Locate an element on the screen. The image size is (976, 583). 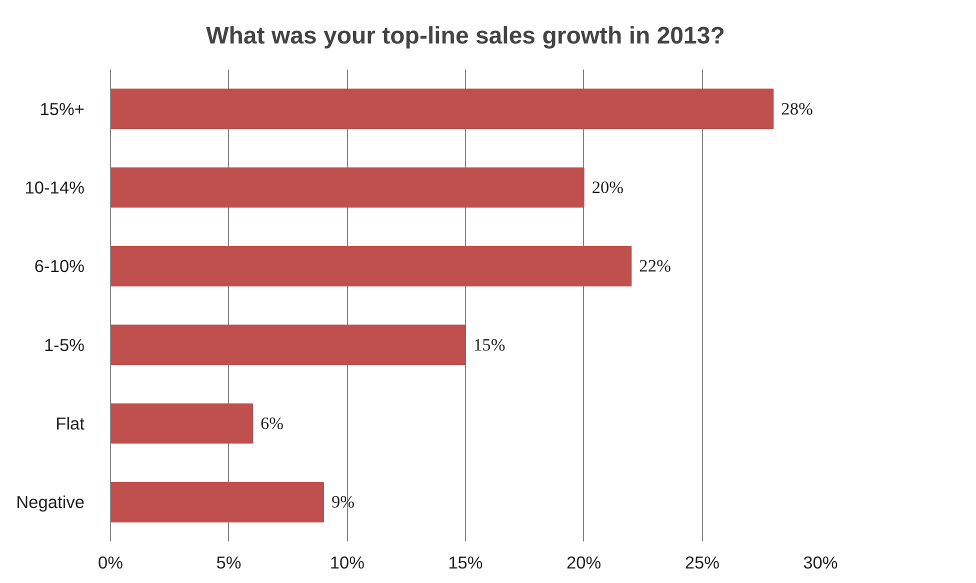
x-tick-label: 20% is located at coordinates (584, 562).